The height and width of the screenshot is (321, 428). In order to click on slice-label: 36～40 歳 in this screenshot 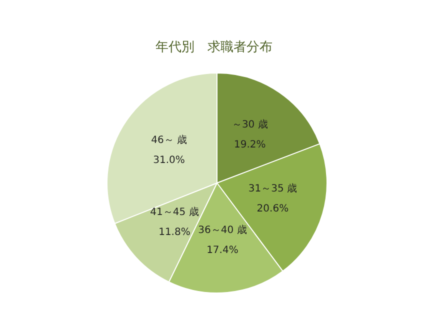, I will do `click(222, 230)`.